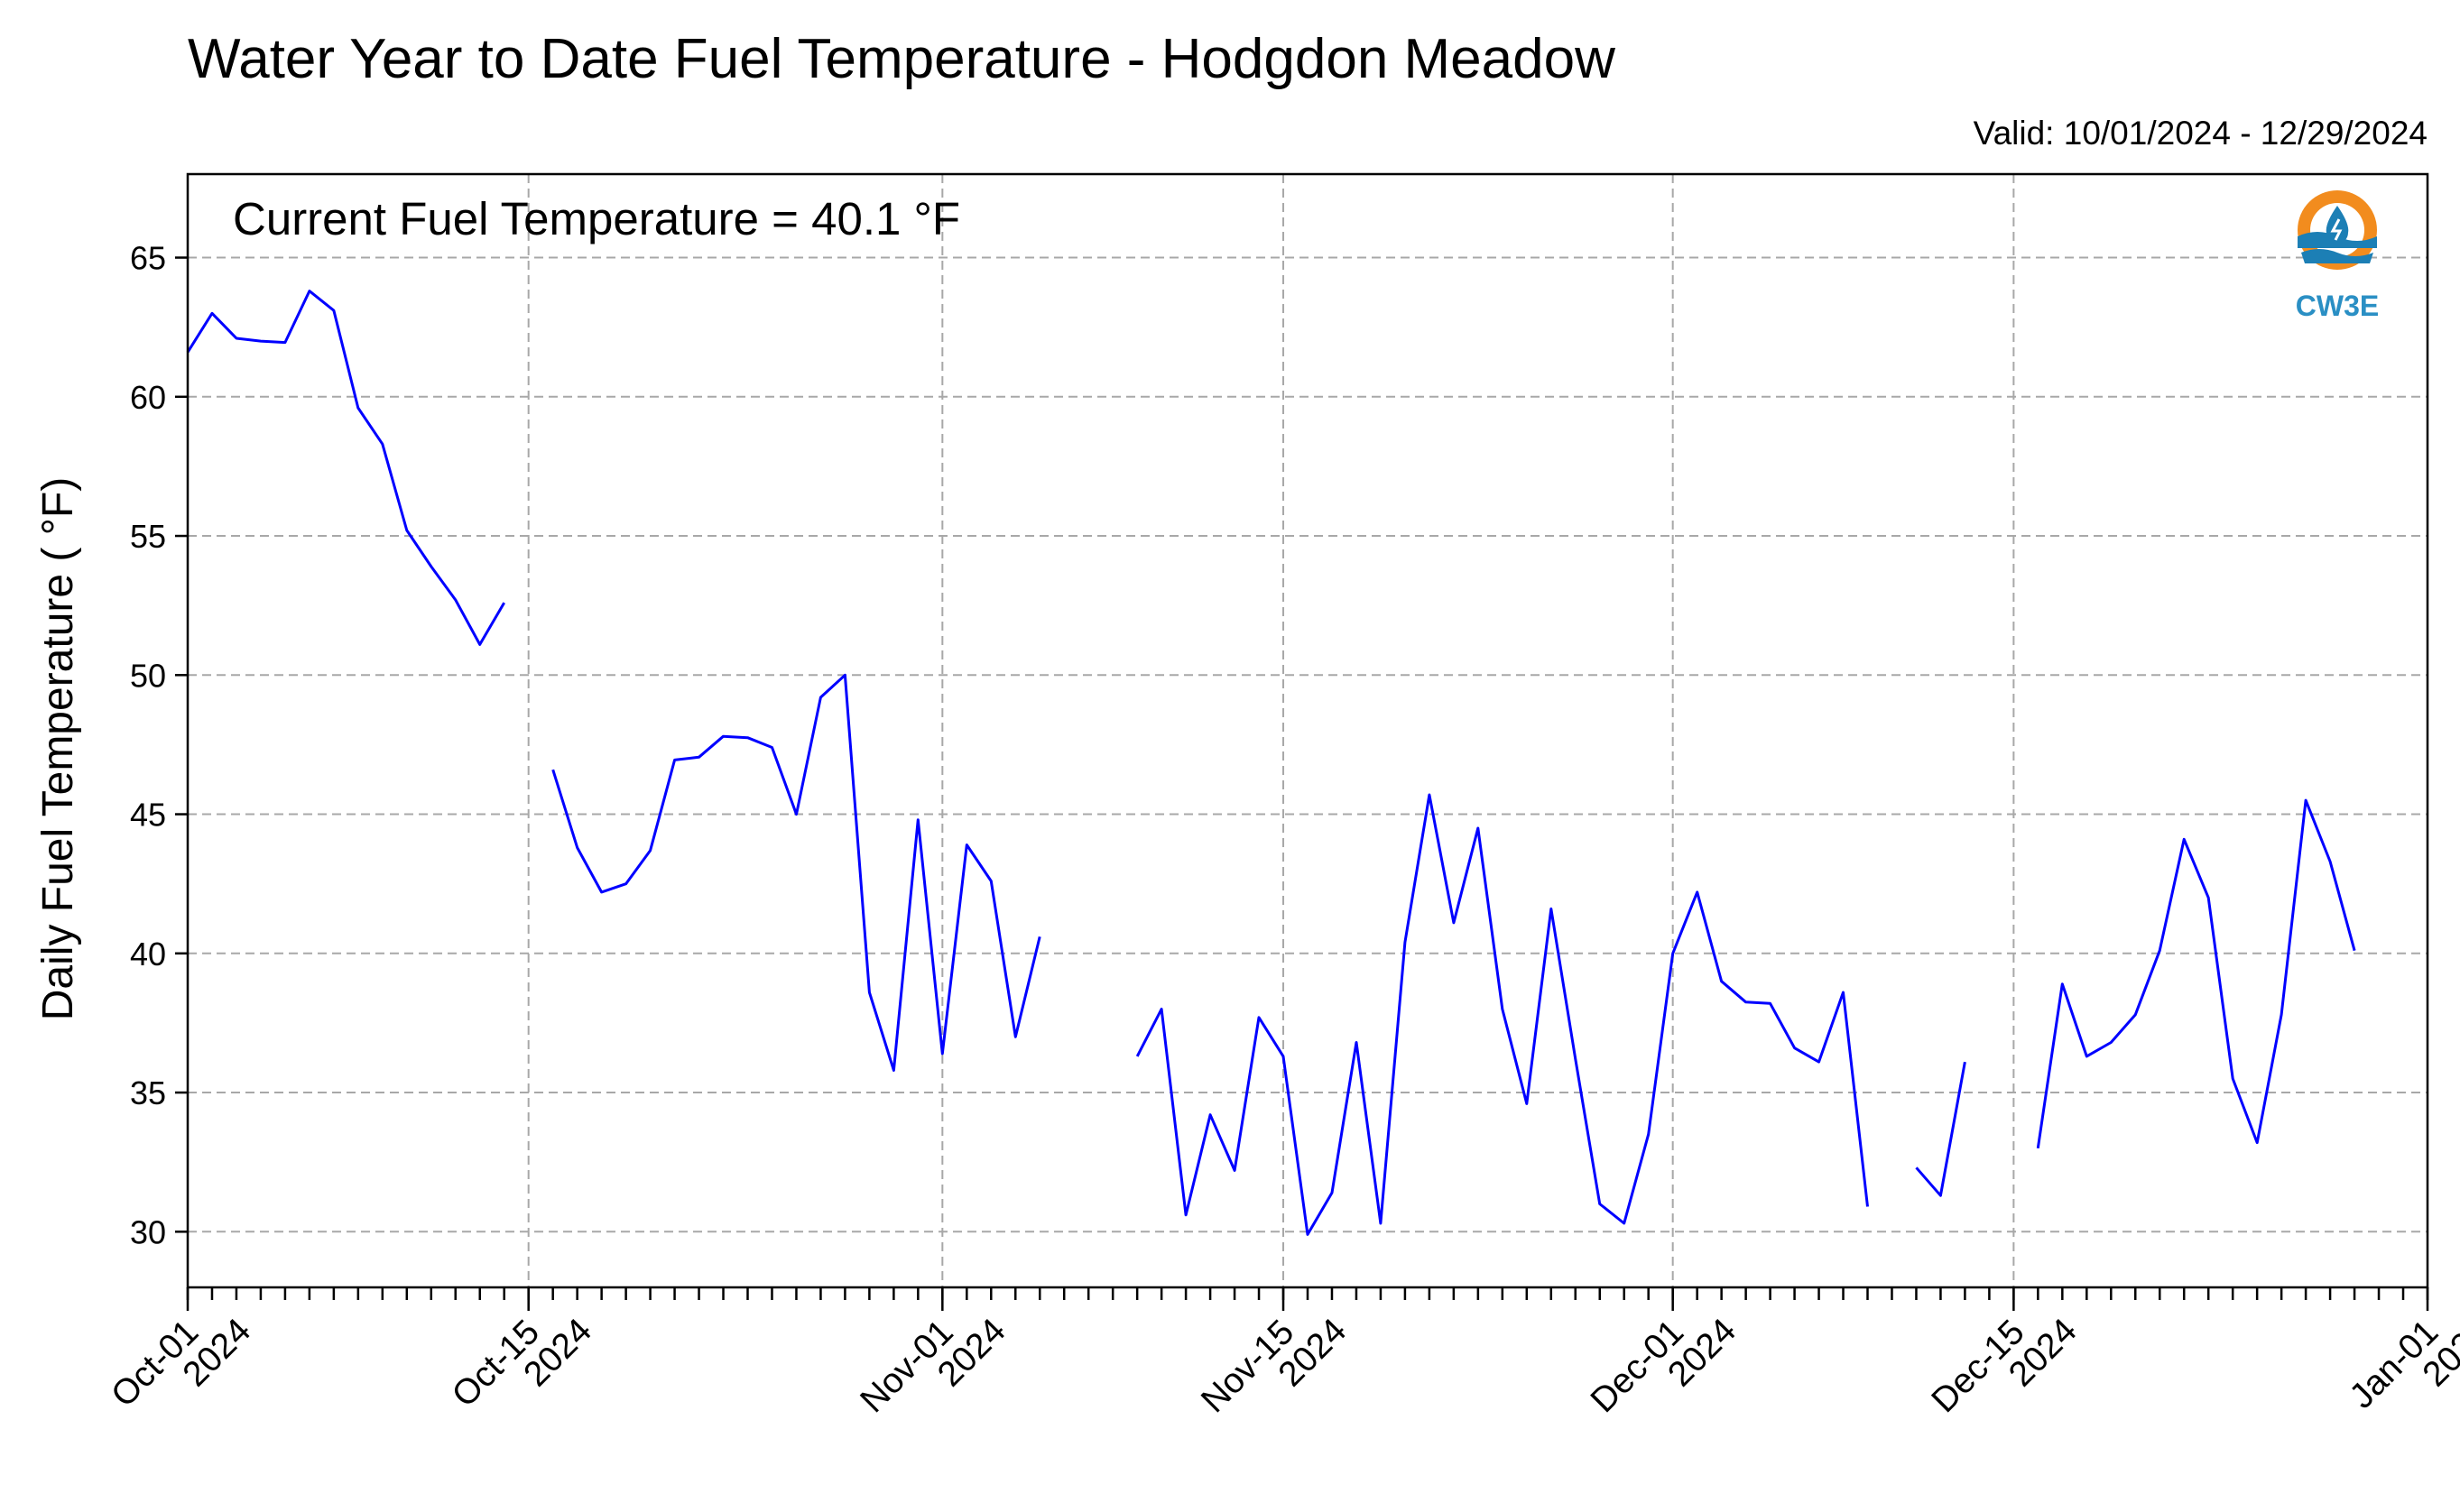 The image size is (2460, 1512). I want to click on y-tick-label: 50, so click(148, 675).